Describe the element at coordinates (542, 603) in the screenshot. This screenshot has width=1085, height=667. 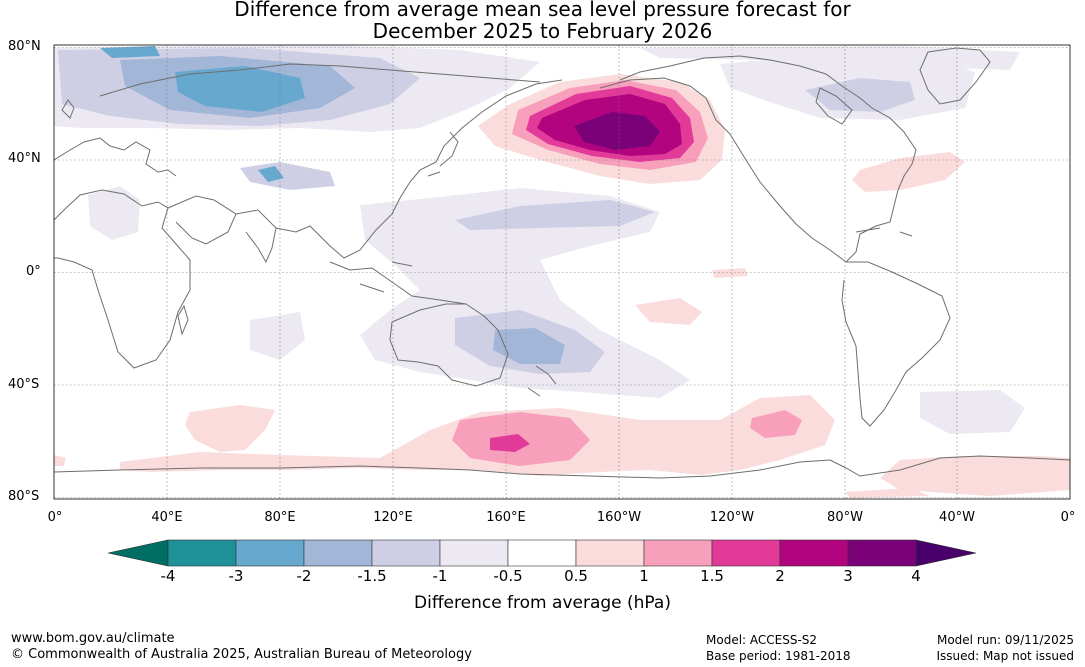
I see `colorbar-title: Difference from average (hPa)` at that location.